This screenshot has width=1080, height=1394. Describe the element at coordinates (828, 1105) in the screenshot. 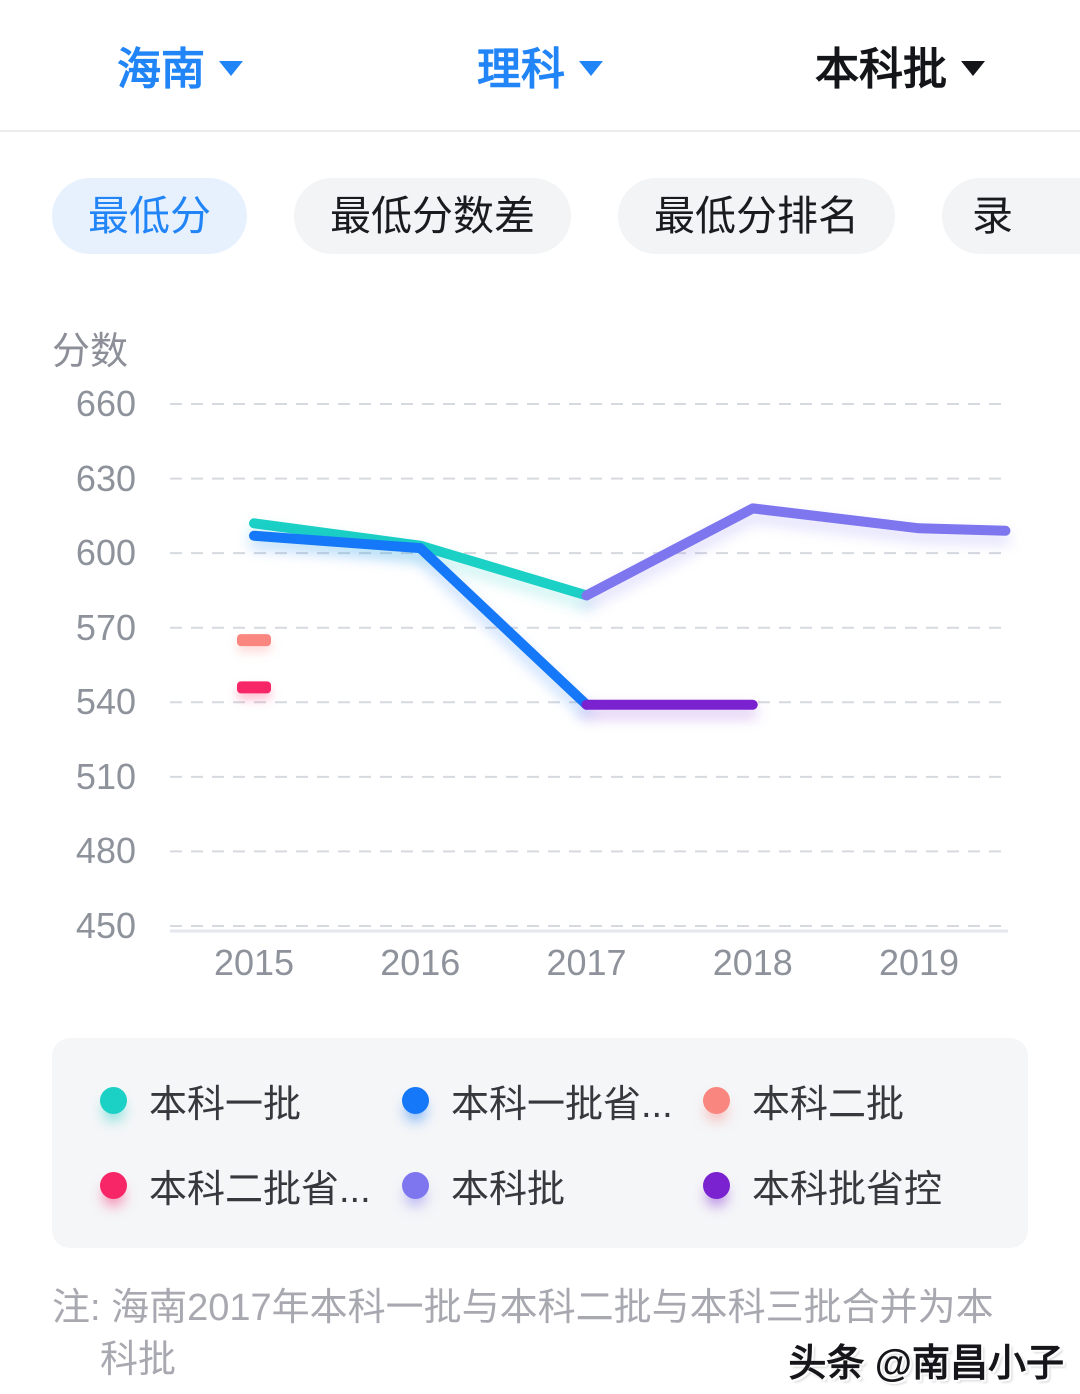

I see `legend-label: 本科二批` at that location.